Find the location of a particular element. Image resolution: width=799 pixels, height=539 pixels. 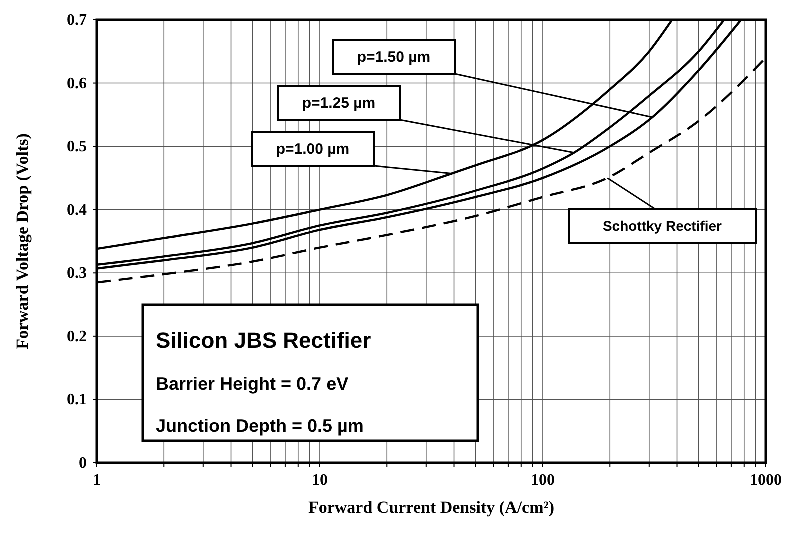

x-tick-label: 1 is located at coordinates (97, 480).